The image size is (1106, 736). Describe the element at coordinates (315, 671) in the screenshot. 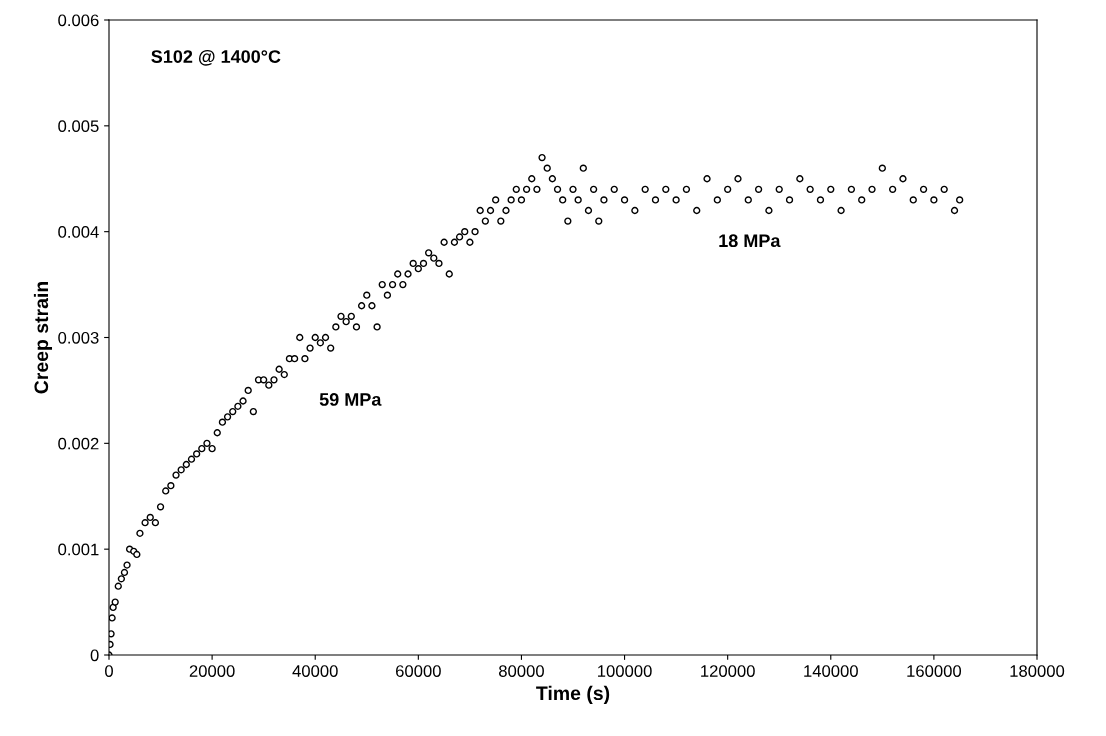

I see `x-tick-label: 40000` at that location.